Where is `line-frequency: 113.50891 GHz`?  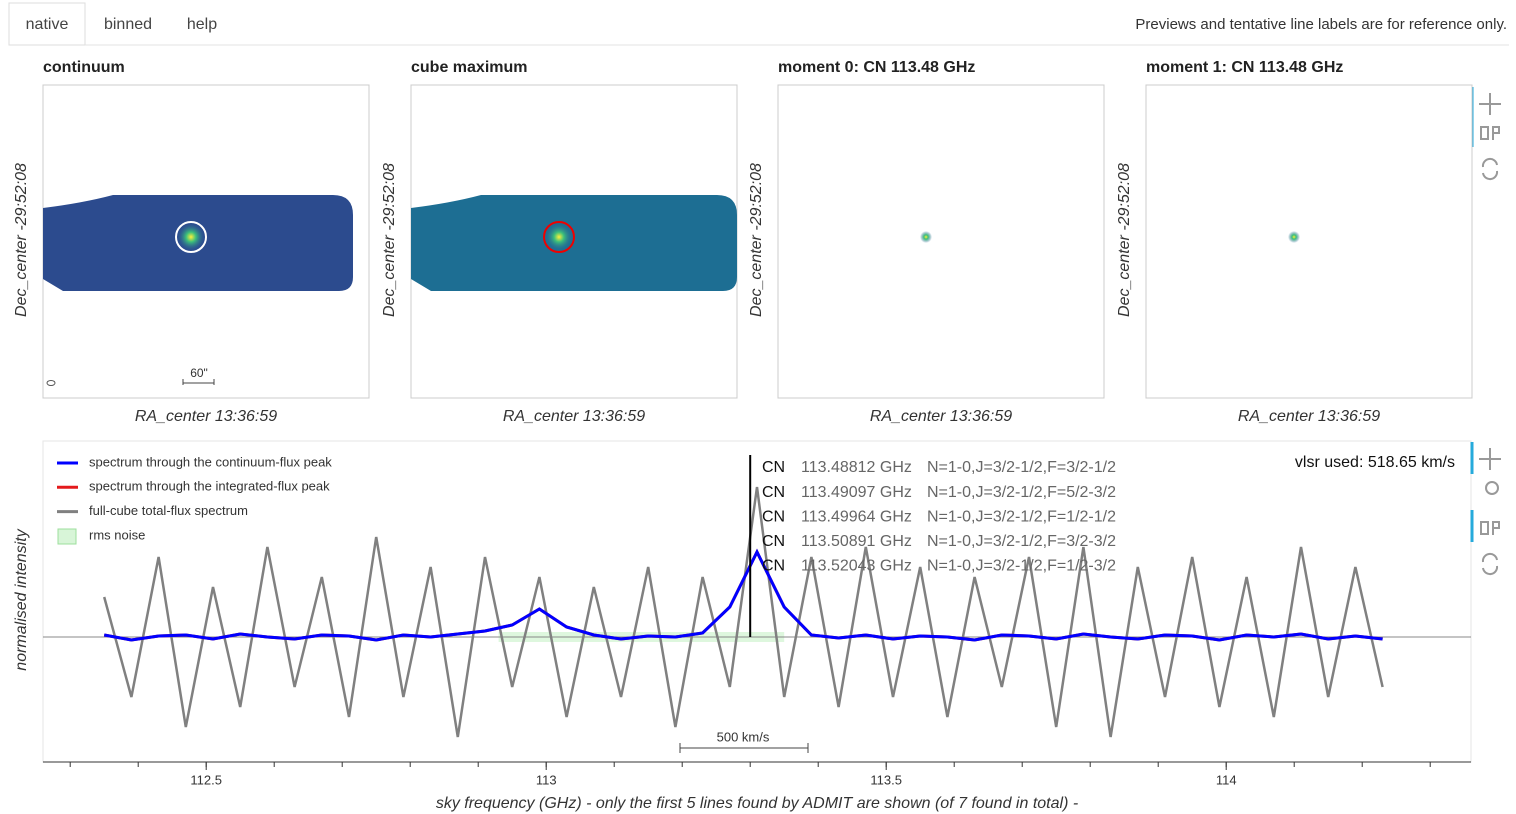
line-frequency: 113.50891 GHz is located at coordinates (856, 541).